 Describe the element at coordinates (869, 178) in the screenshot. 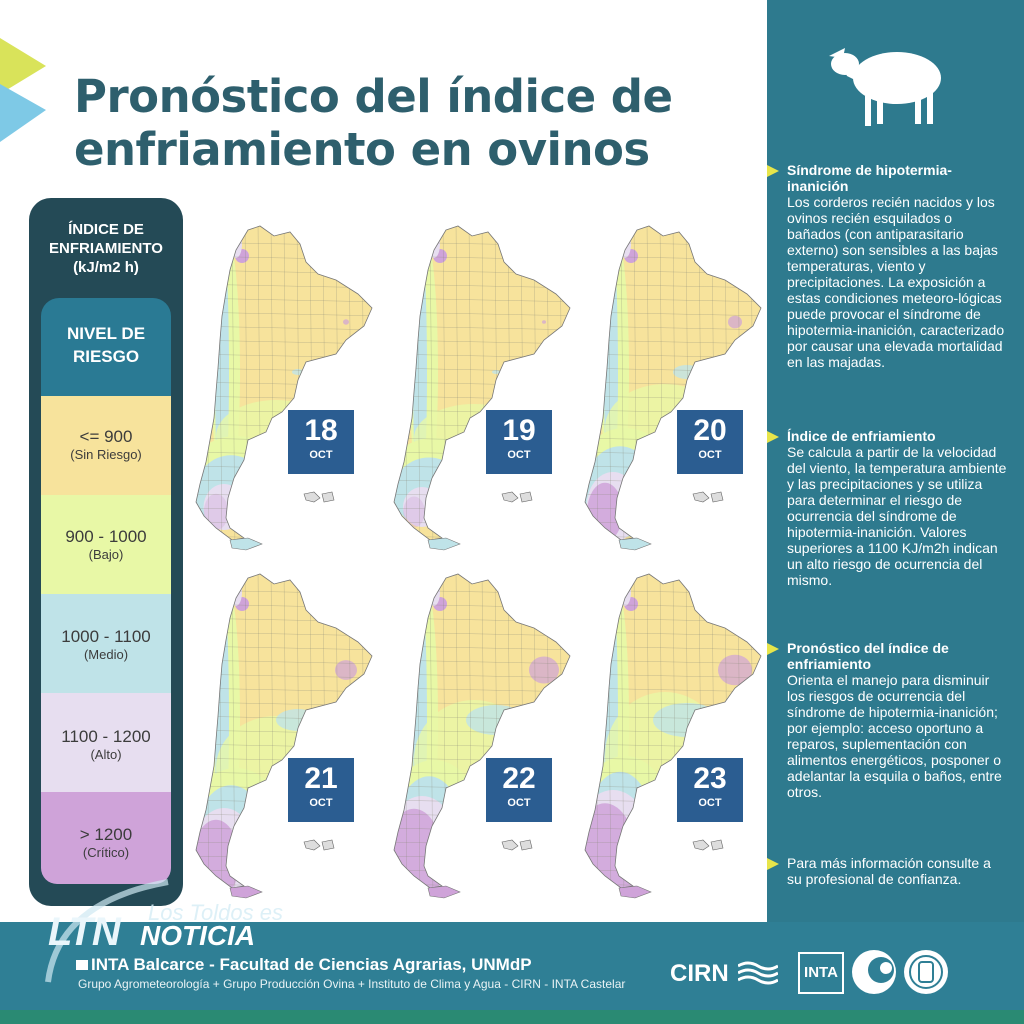

I see `sidebar-heading: Síndrome de hipotermia-inanición` at that location.